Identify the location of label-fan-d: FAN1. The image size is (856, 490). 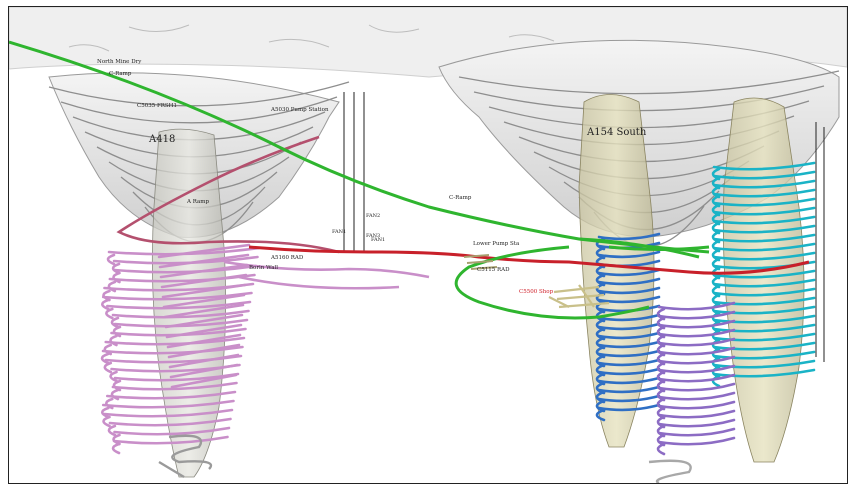
(378, 240).